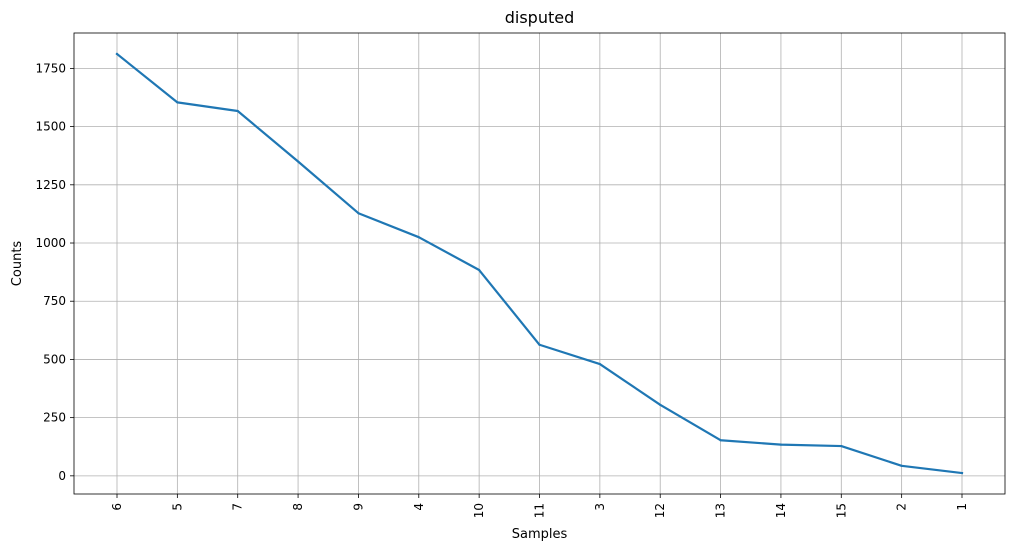 This screenshot has width=1014, height=555. Describe the element at coordinates (54, 418) in the screenshot. I see `y-tick-label: 250` at that location.